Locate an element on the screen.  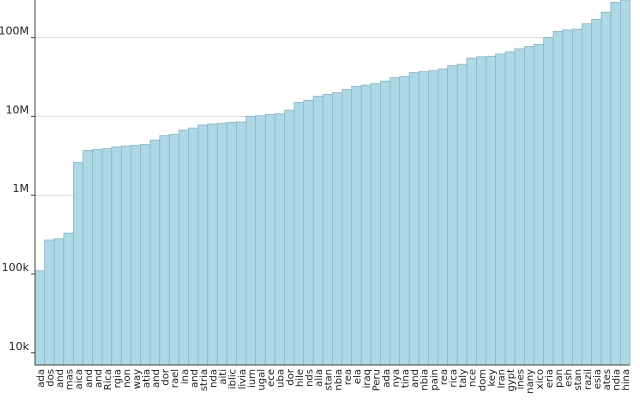
x-tick-label: iblic is located at coordinates (233, 379).